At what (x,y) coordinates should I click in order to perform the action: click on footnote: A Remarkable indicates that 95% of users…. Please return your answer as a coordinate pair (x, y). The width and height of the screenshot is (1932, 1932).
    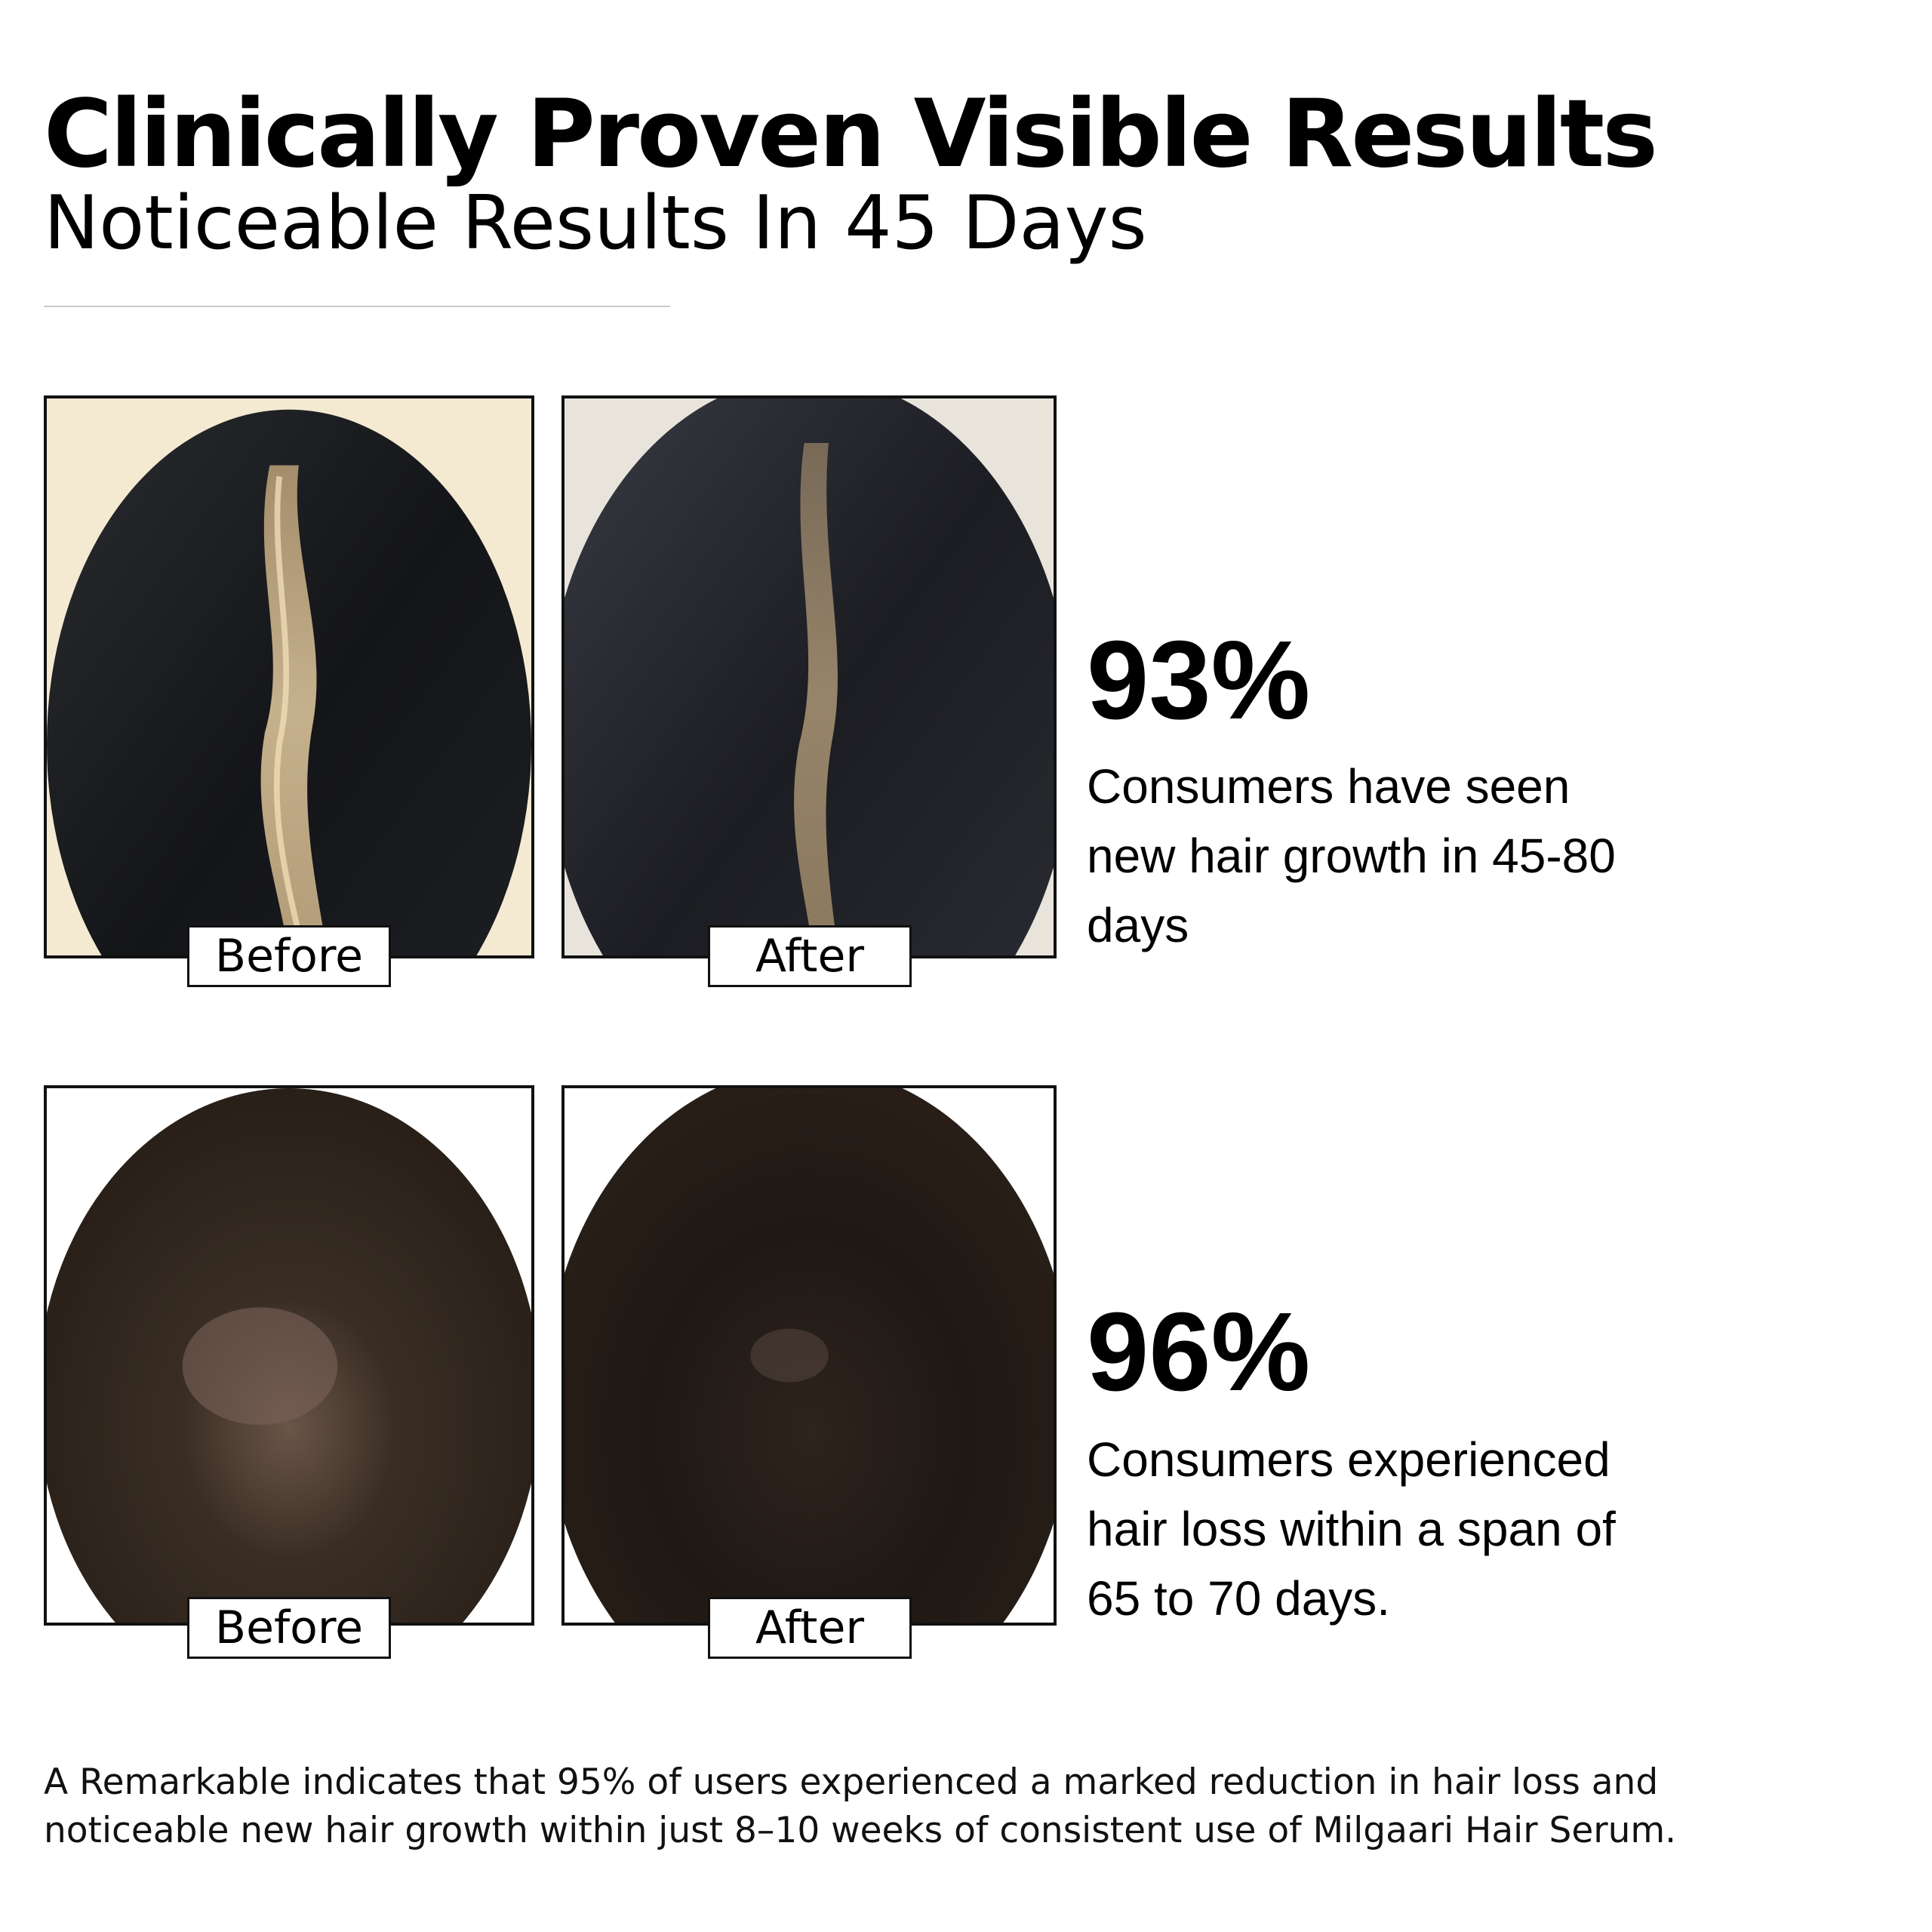
    Looking at the image, I should click on (860, 1806).